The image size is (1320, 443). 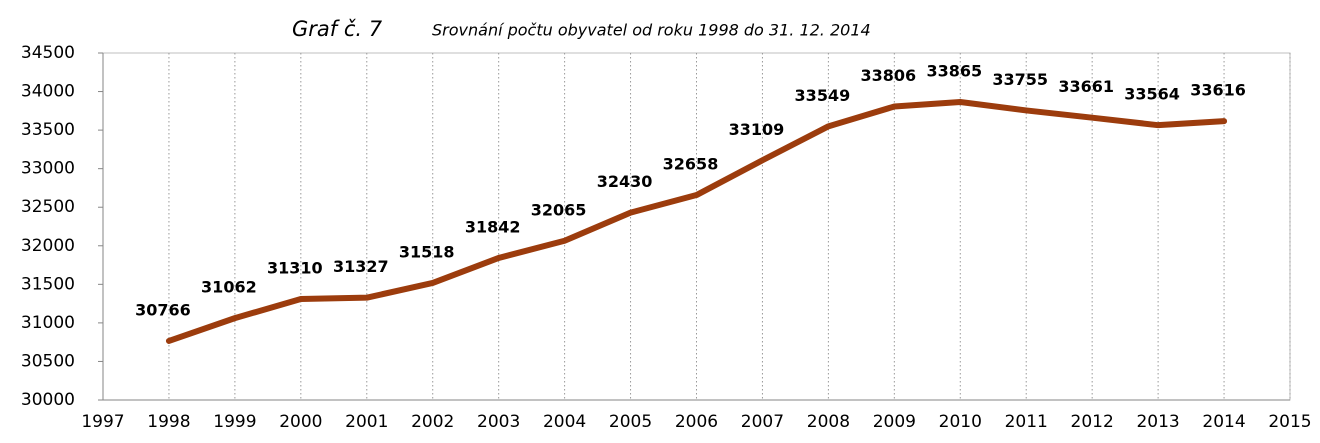 I want to click on x-tick-label: 1997, so click(x=102, y=422).